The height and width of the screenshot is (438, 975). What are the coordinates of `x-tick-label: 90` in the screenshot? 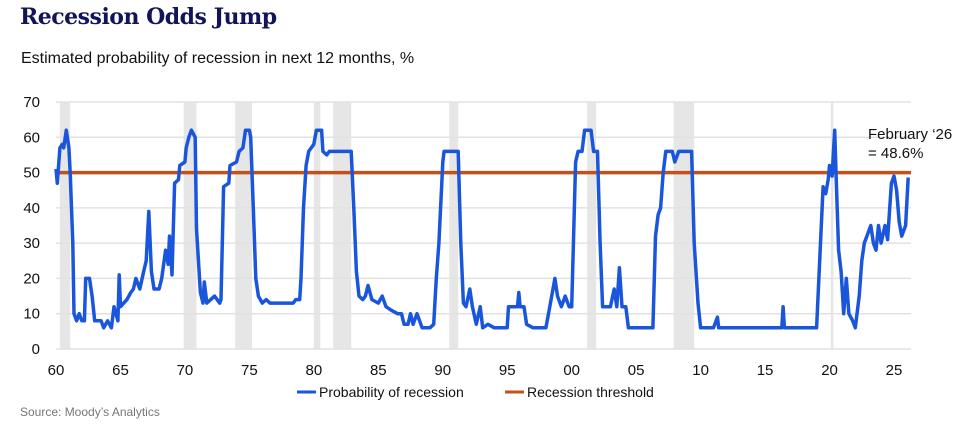 It's located at (442, 370).